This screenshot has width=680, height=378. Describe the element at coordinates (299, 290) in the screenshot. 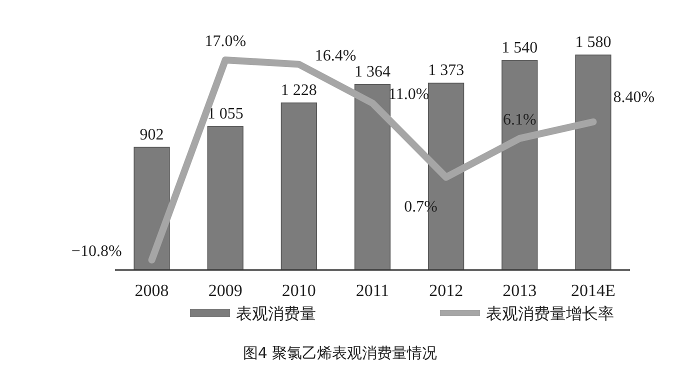

I see `x-tick-label: 2010` at that location.